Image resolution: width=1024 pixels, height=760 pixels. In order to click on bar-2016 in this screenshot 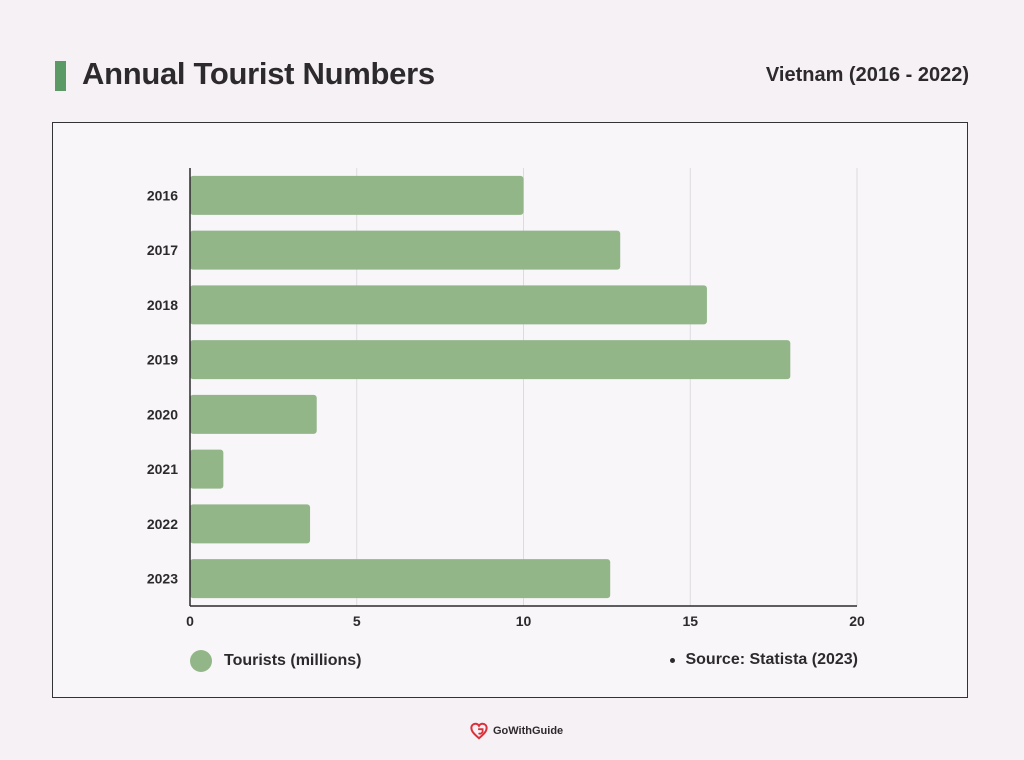, I will do `click(357, 195)`.